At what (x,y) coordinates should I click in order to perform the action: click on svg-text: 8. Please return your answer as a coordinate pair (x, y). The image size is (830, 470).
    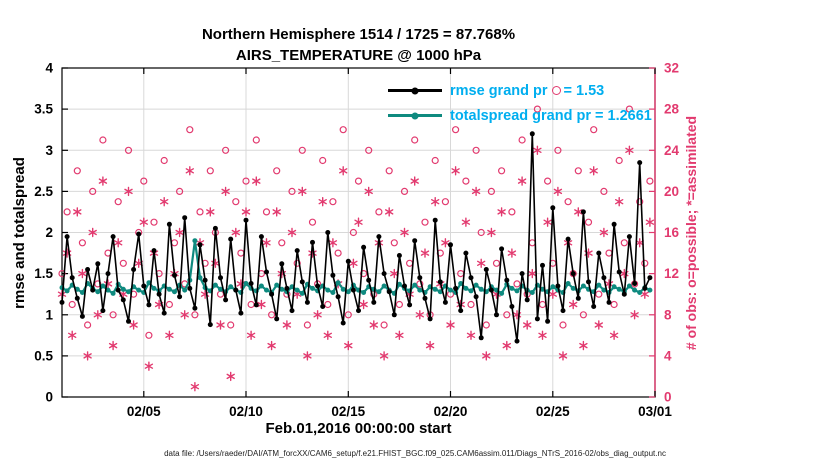
    Looking at the image, I should click on (668, 314).